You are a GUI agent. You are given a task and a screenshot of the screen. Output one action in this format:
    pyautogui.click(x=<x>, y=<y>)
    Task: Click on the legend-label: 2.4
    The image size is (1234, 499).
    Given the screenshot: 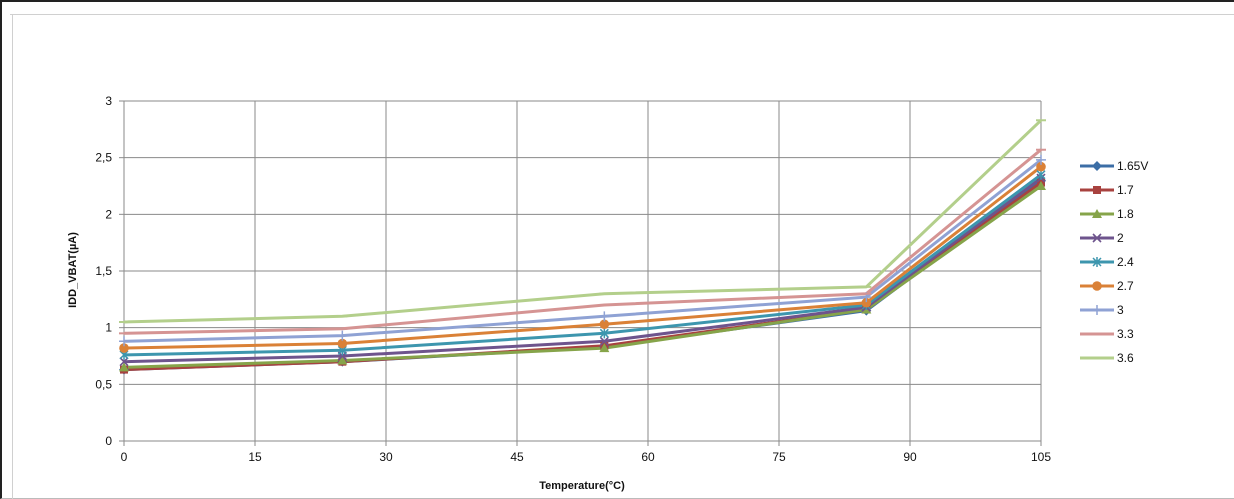 What is the action you would take?
    pyautogui.click(x=1125, y=262)
    